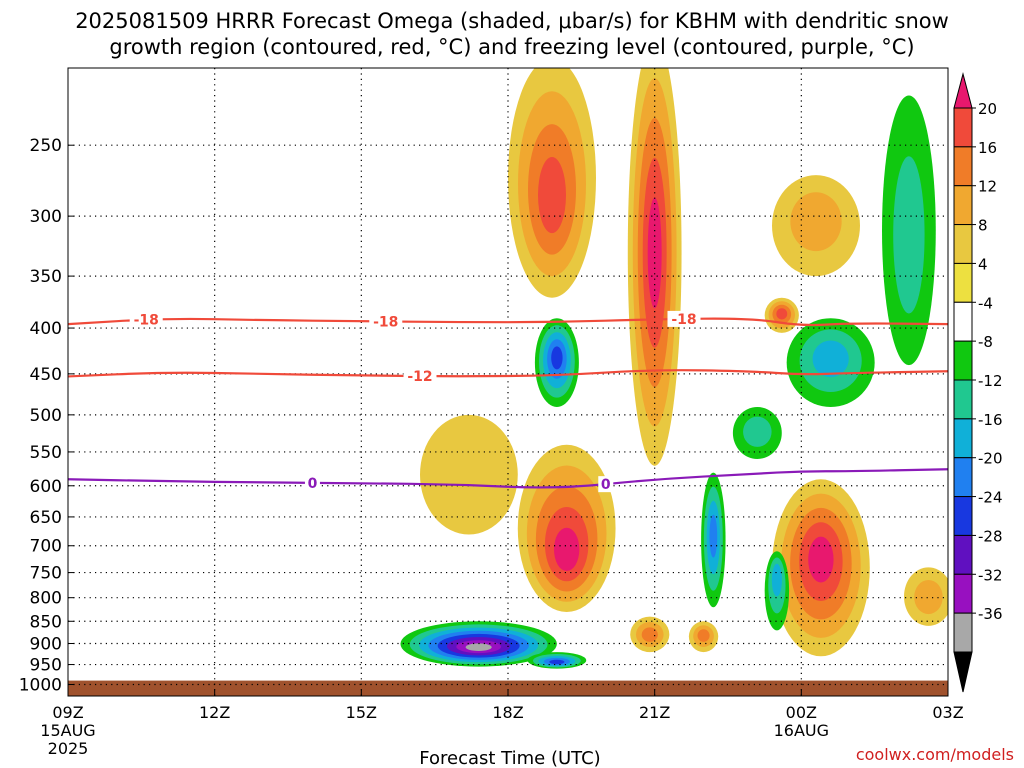 This screenshot has width=1024, height=768. Describe the element at coordinates (508, 322) in the screenshot. I see `contour-line--18` at that location.